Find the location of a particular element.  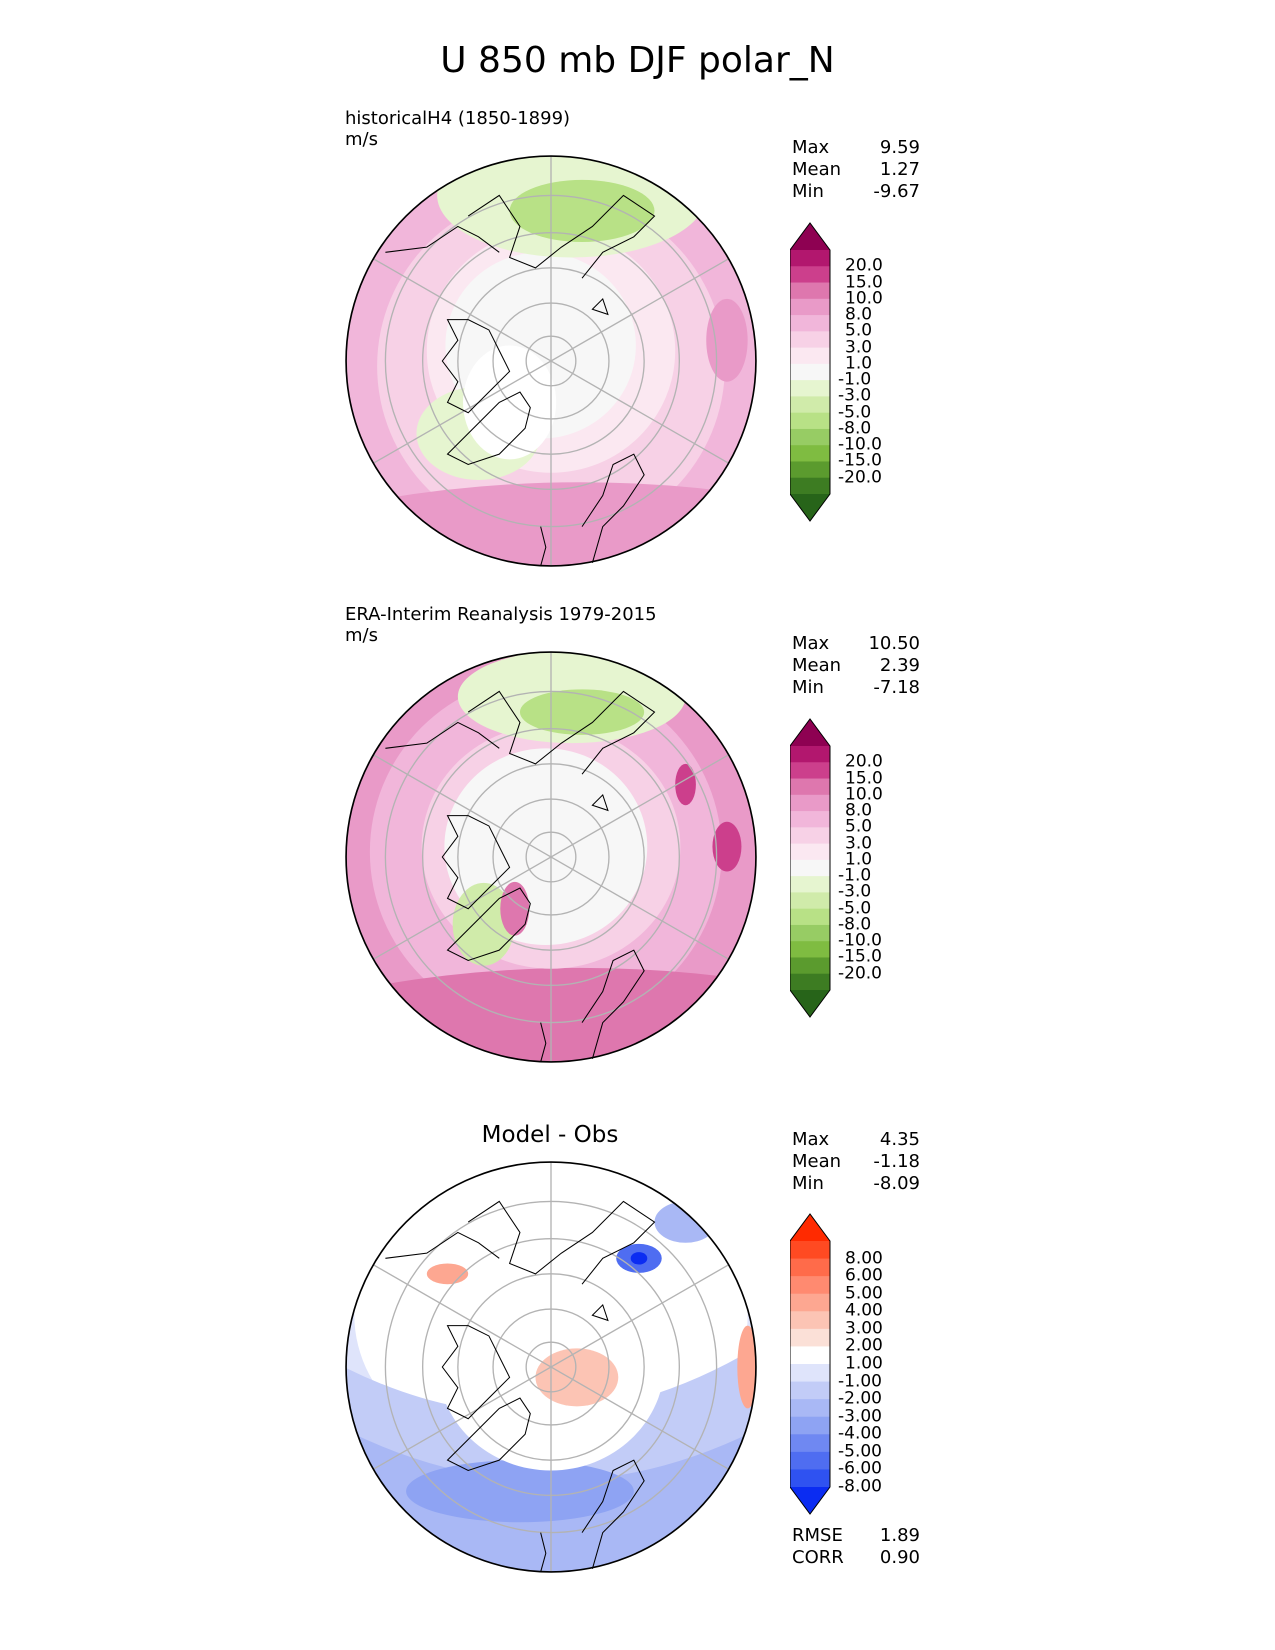

stat-value: 4.35 is located at coordinates (899, 1139).